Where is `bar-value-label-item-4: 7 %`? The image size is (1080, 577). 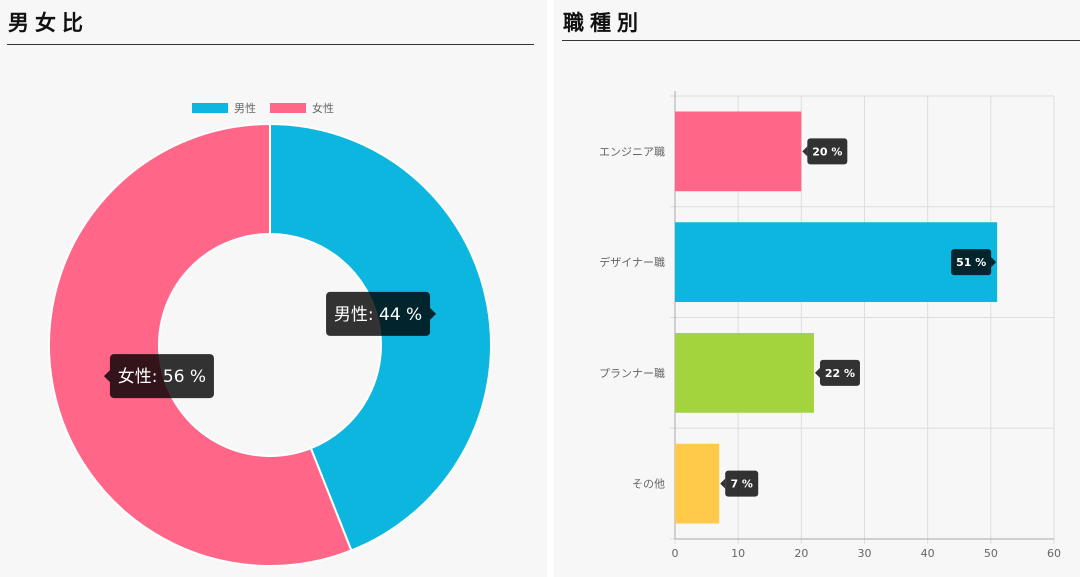
bar-value-label-item-4: 7 % is located at coordinates (739, 483).